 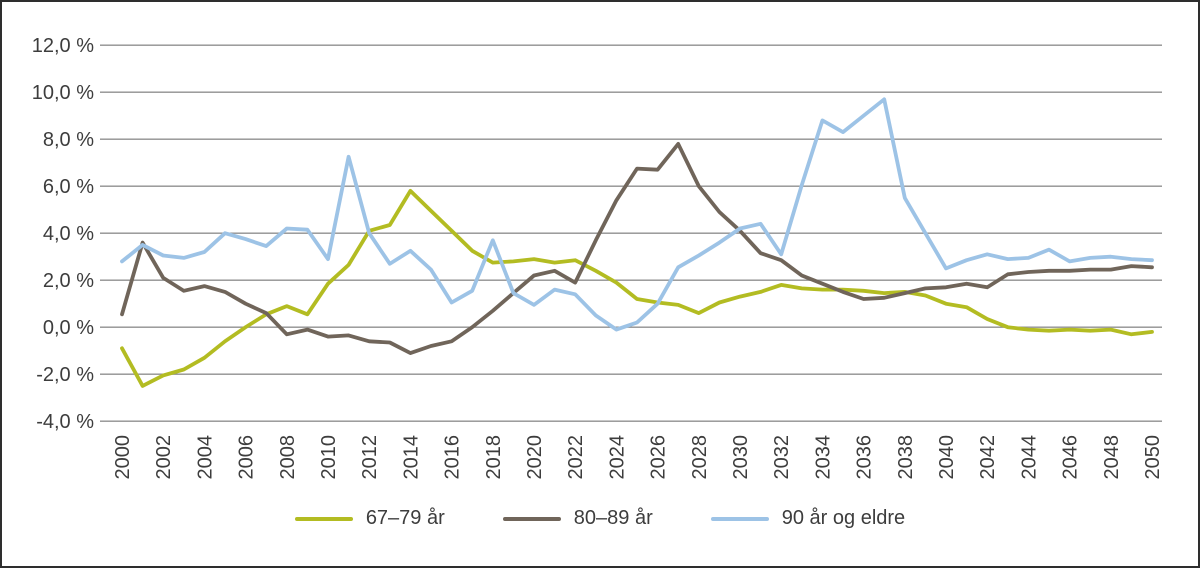 I want to click on legend-item-90-plus: 90 år og eldre, so click(x=808, y=518).